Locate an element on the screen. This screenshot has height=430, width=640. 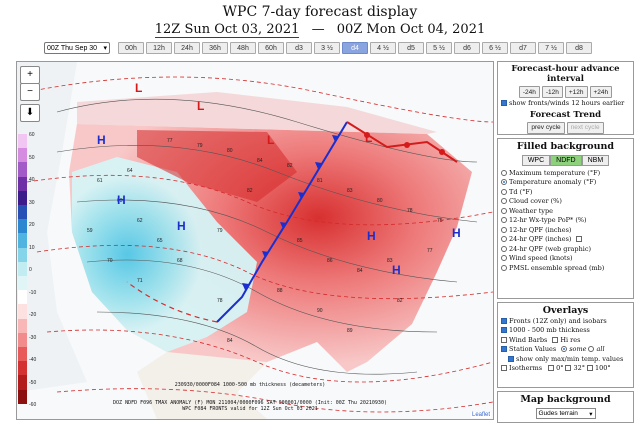
filled-option-label: Wind speed (knots) is located at coordinates (541, 258).